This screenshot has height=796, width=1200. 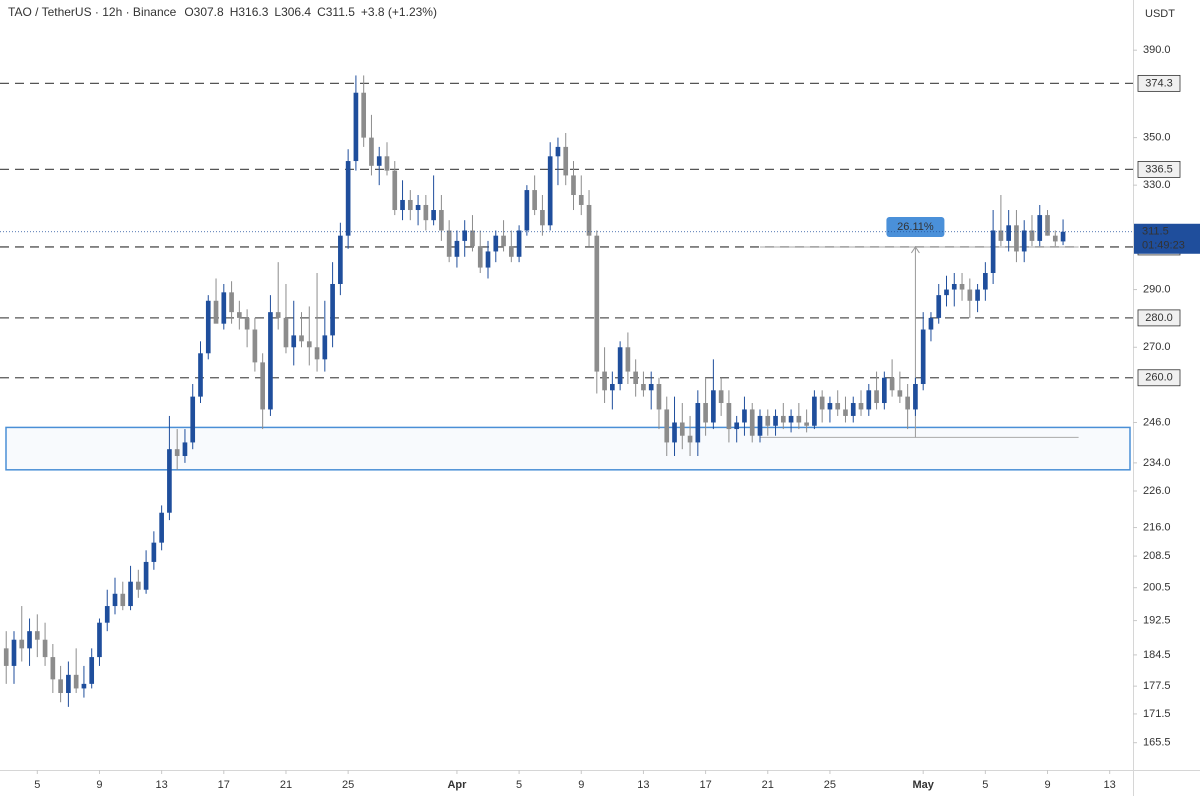 I want to click on level-tag: 280.0, so click(x=1159, y=318).